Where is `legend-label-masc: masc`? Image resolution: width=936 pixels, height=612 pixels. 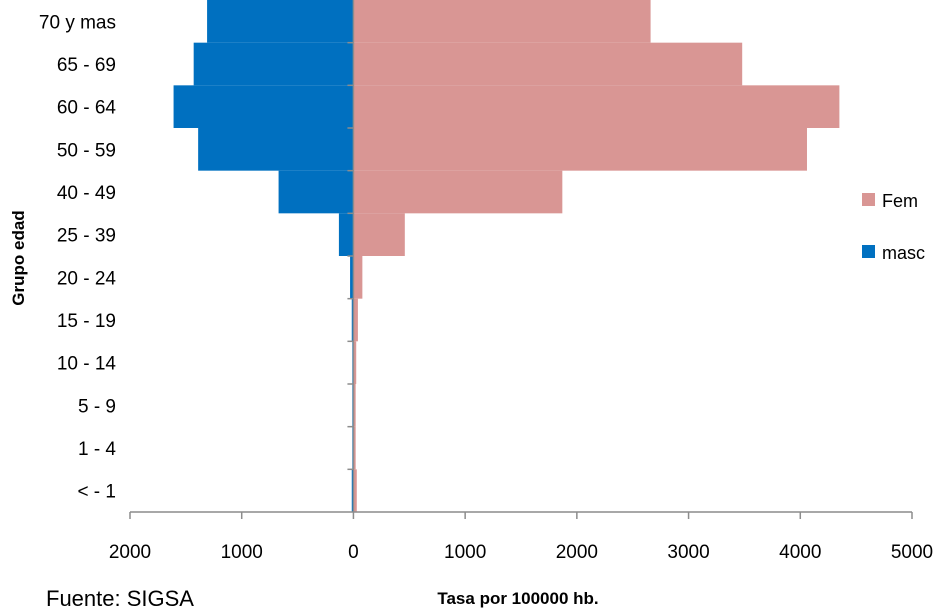
legend-label-masc: masc is located at coordinates (903, 253).